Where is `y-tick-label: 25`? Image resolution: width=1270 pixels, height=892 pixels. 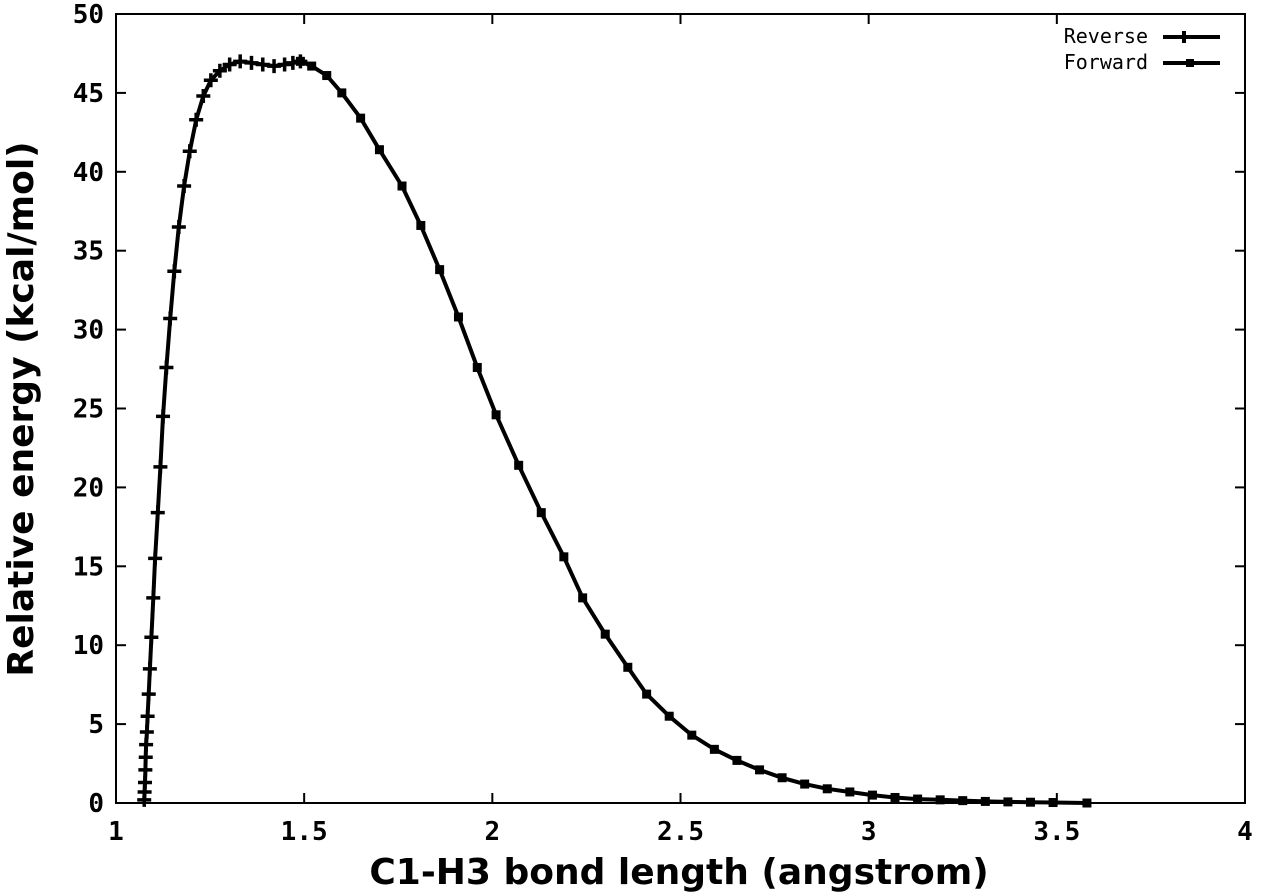
y-tick-label: 25 is located at coordinates (88, 410).